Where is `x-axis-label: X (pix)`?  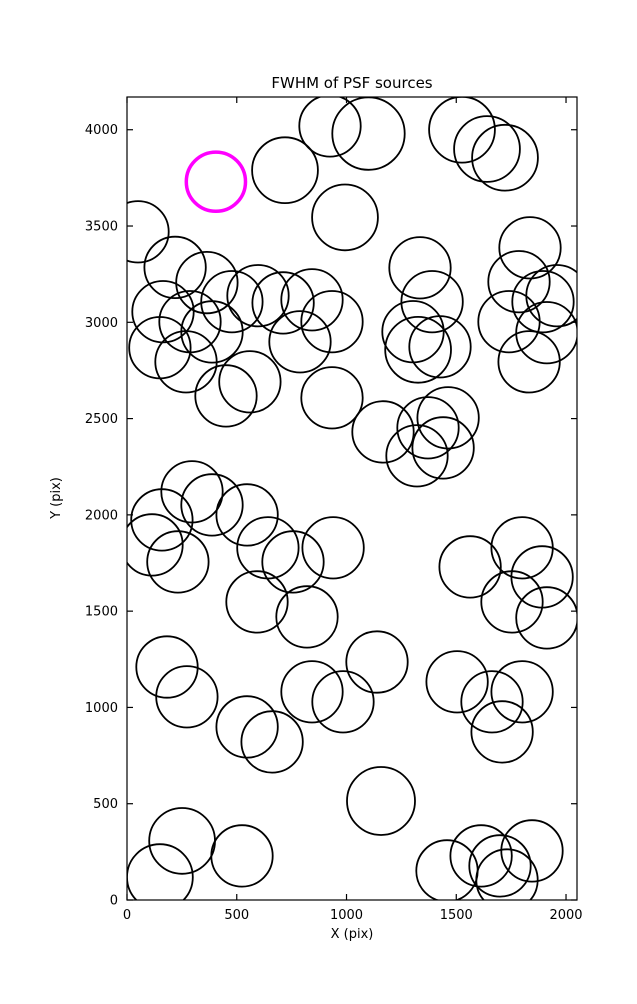
x-axis-label: X (pix) is located at coordinates (352, 934).